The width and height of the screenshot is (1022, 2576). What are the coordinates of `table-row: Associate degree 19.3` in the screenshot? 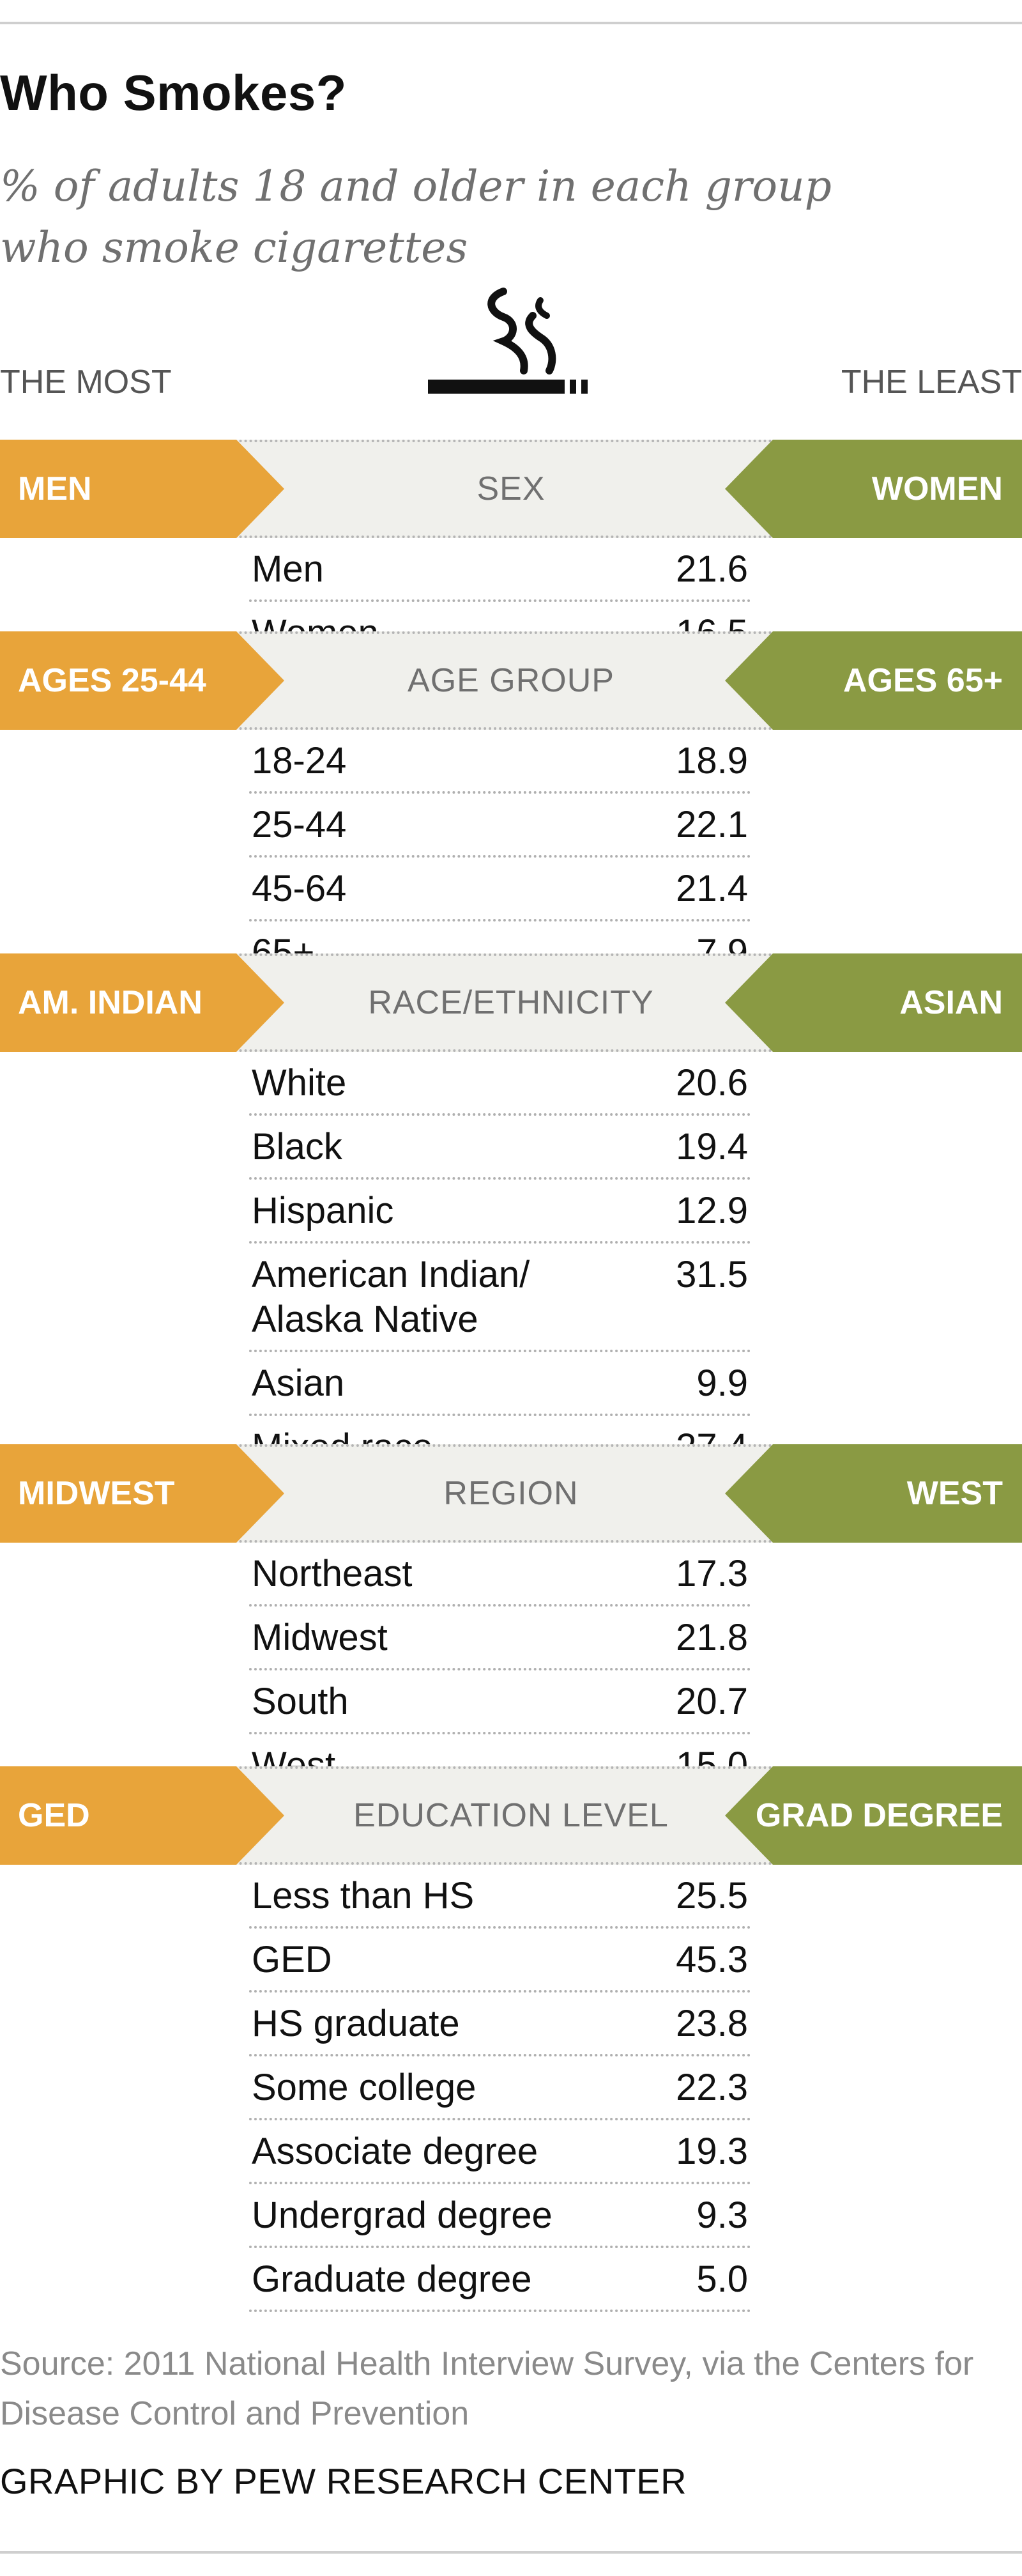 It's located at (500, 2152).